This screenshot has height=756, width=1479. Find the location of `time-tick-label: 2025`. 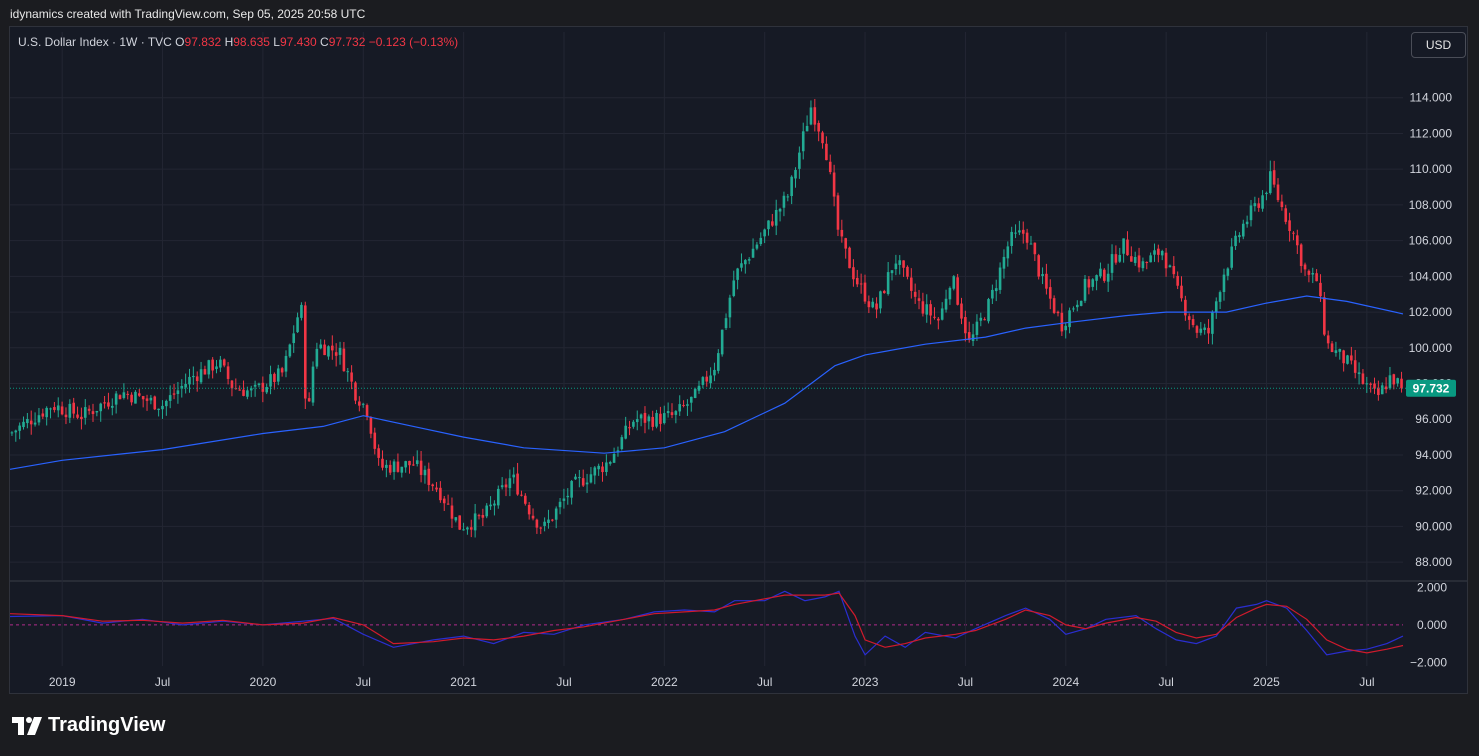

time-tick-label: 2025 is located at coordinates (1266, 682).